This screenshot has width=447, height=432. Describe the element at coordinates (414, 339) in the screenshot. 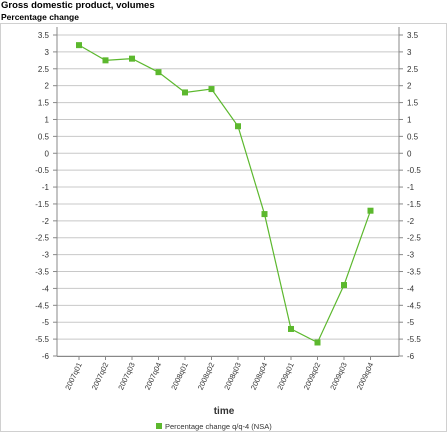

I see `y-tick-label-right: -5.5` at that location.